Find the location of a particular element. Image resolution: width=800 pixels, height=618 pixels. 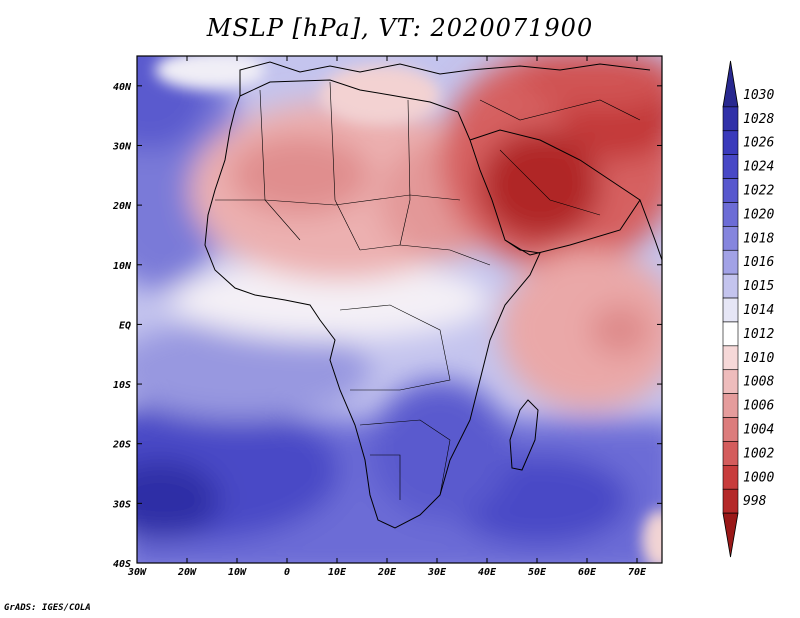

south-atlantic-high-core is located at coordinates (178, 500).